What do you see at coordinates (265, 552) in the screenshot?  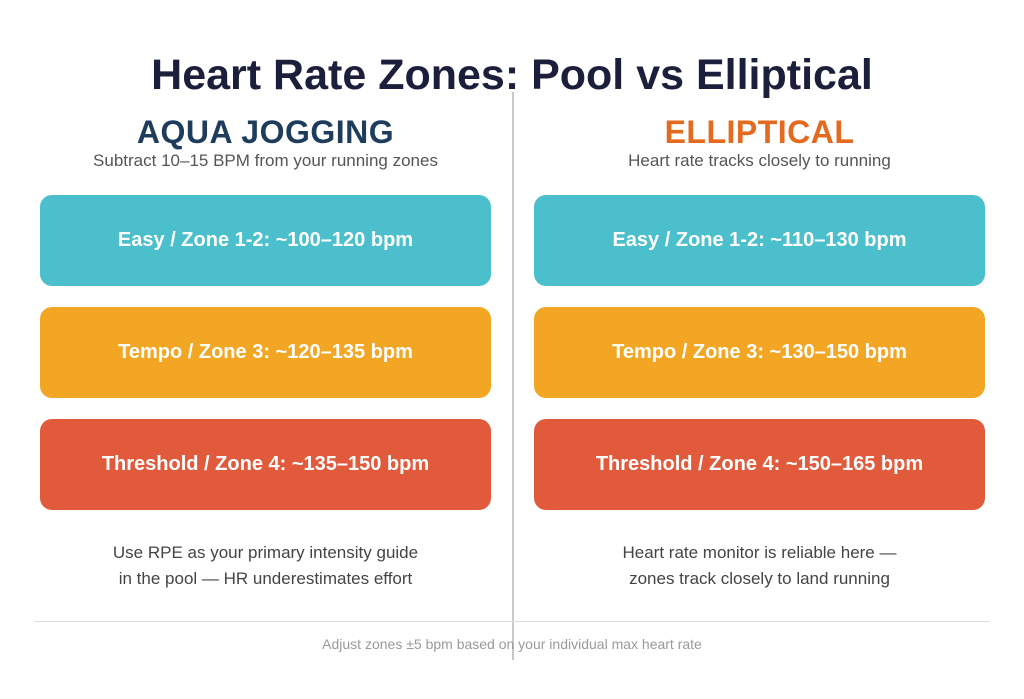 I see `aqua-note-line-1: Use RPE as your primary intensity guide` at bounding box center [265, 552].